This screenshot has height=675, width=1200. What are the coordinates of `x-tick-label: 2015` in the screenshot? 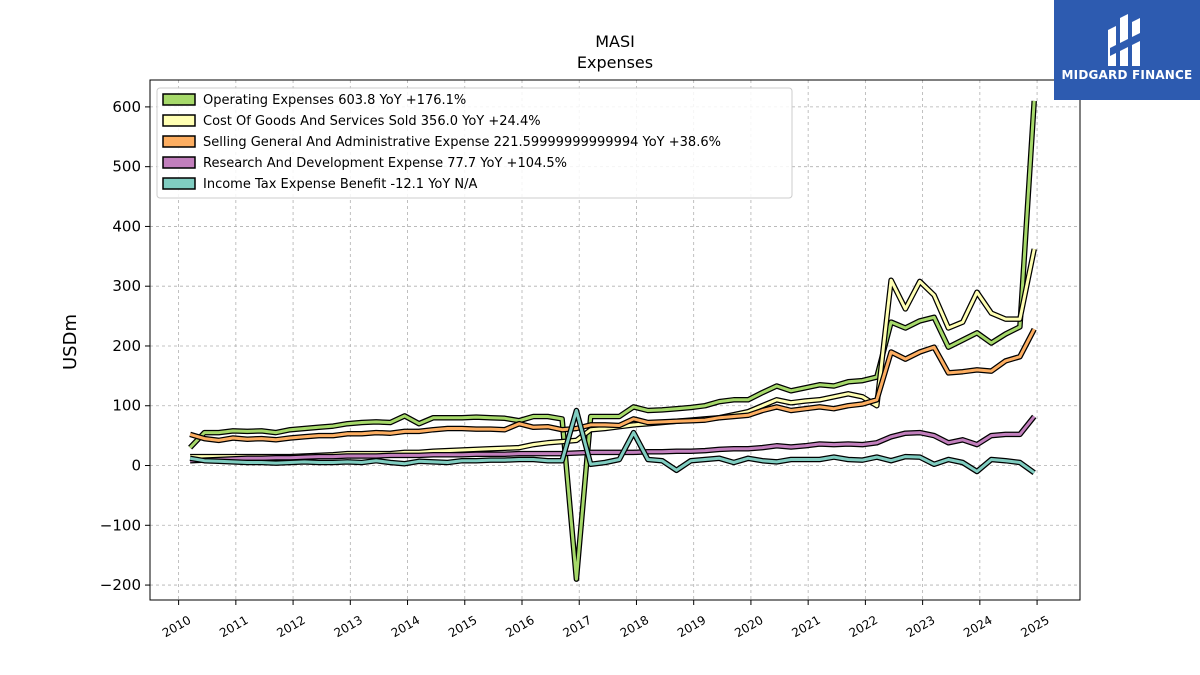 It's located at (462, 626).